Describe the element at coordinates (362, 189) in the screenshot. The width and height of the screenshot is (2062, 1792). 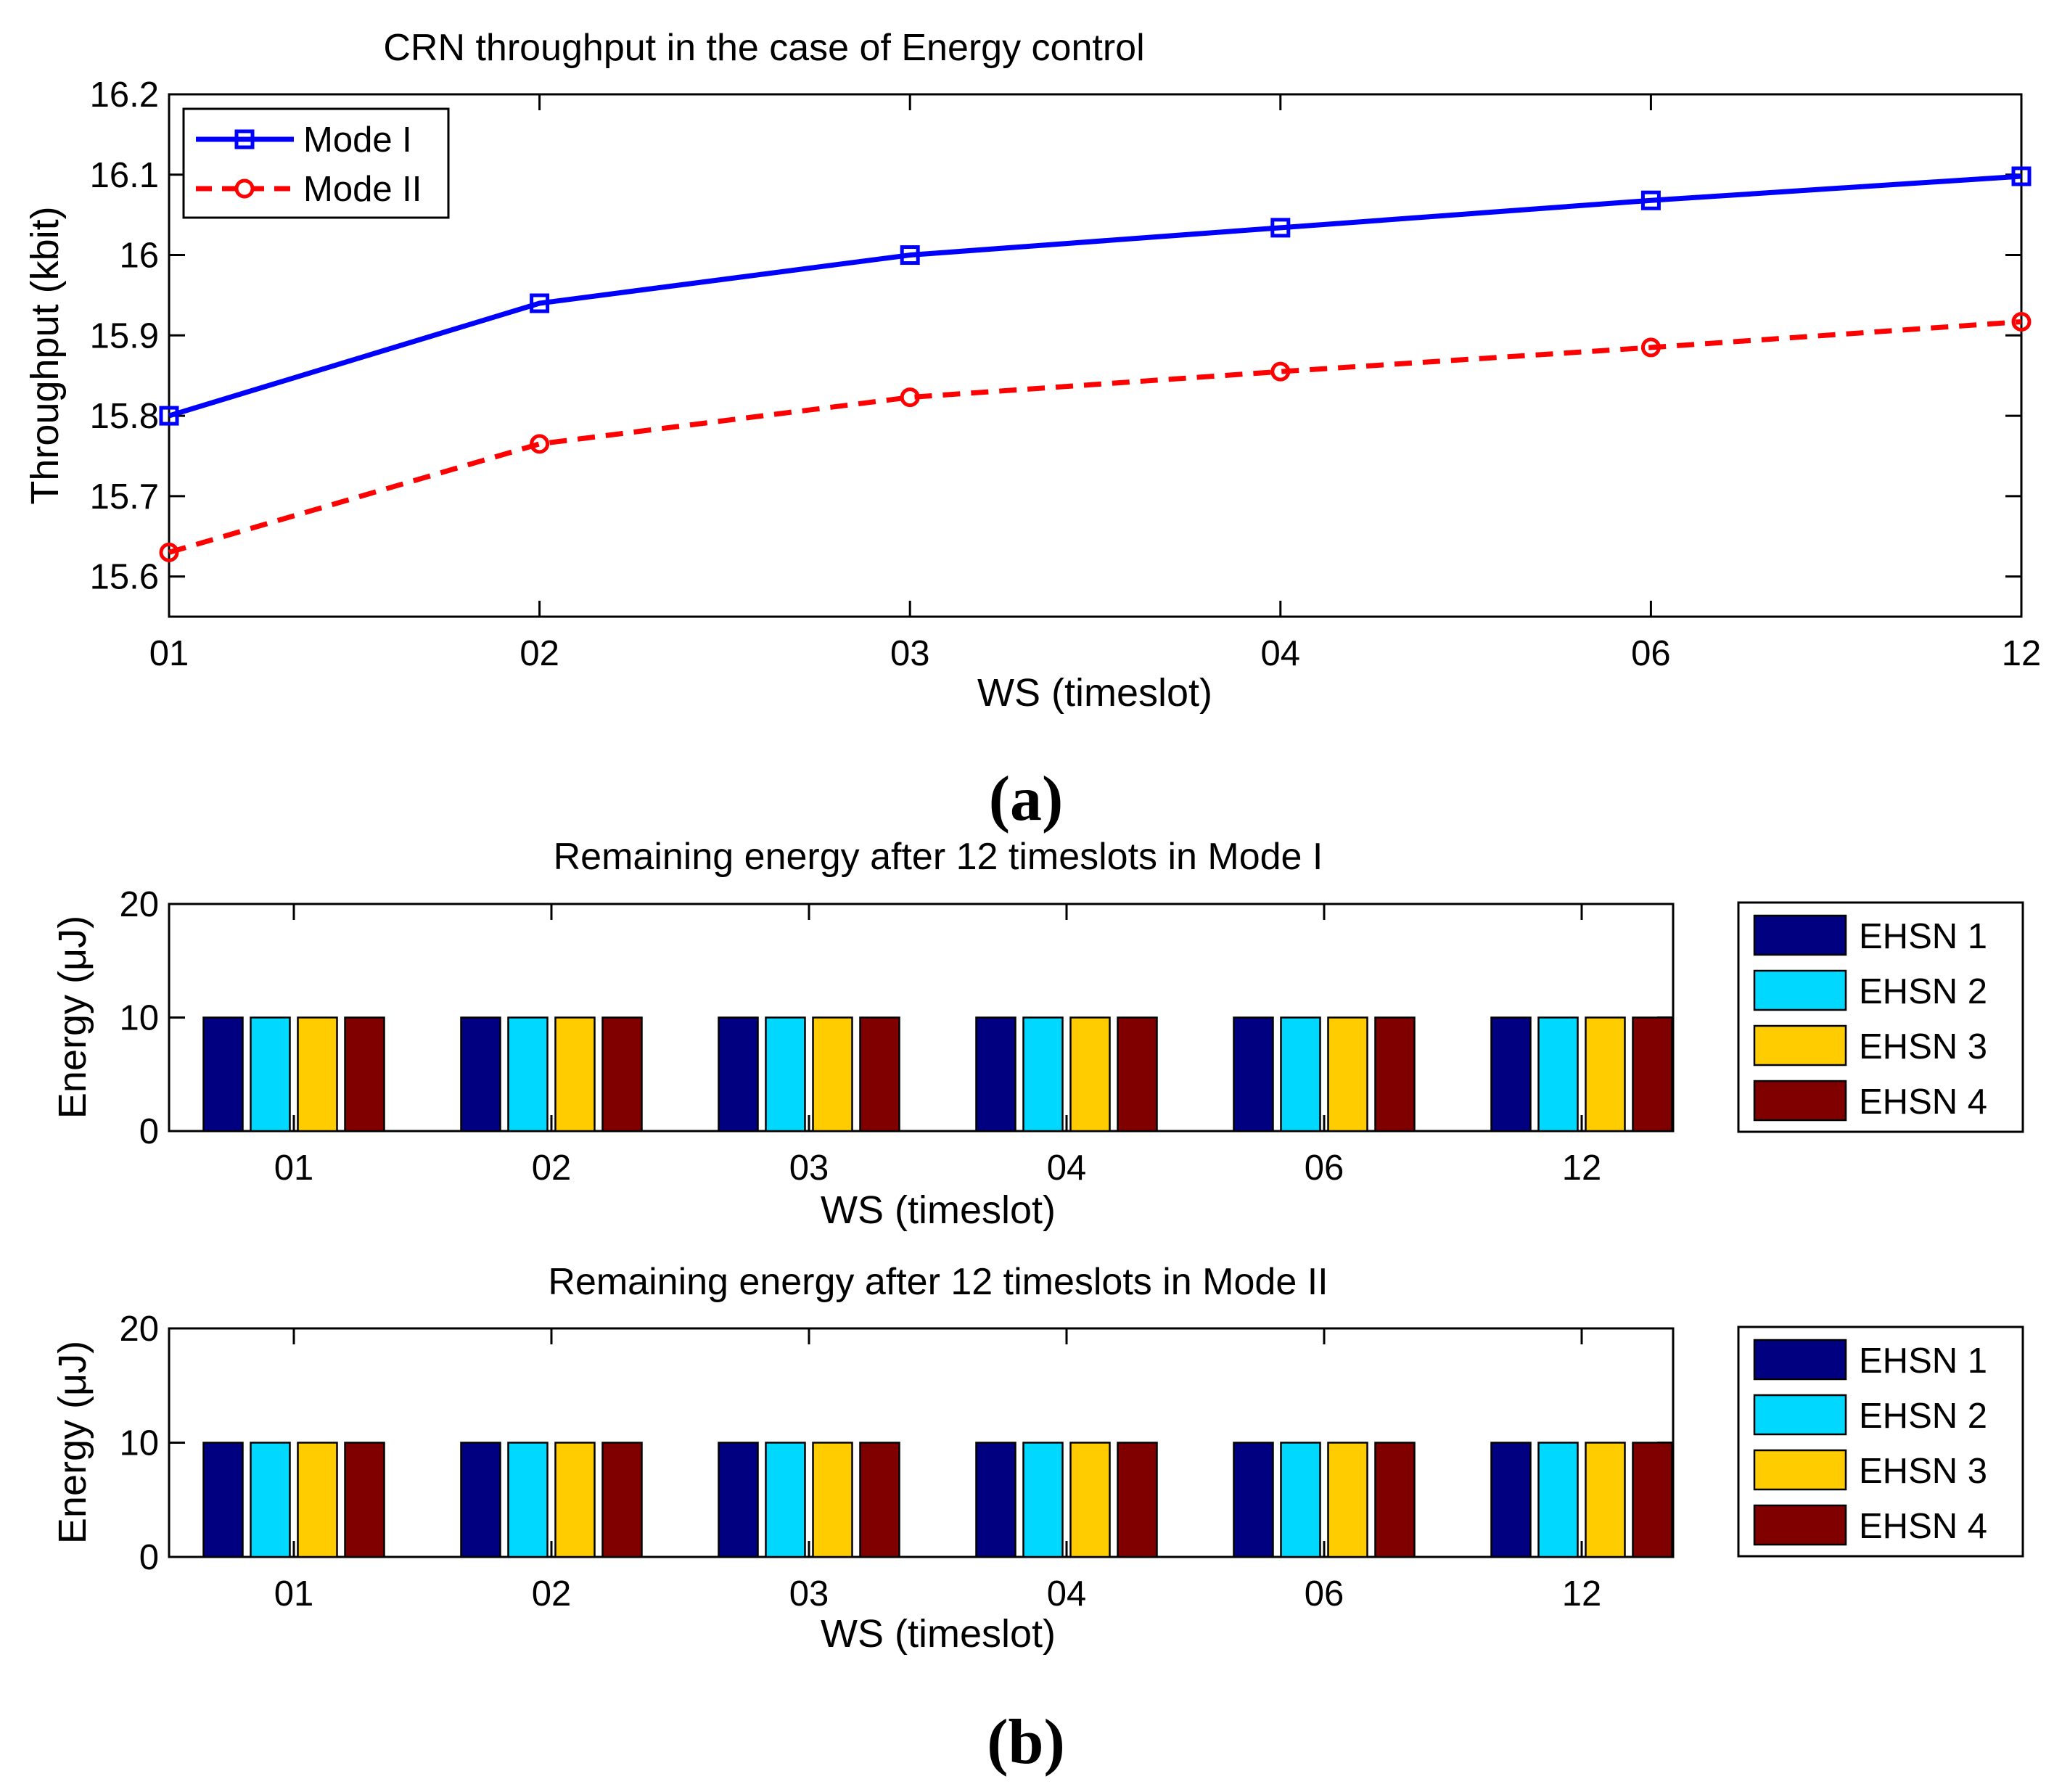
I see `legend-label-mode-ii: Mode II` at that location.